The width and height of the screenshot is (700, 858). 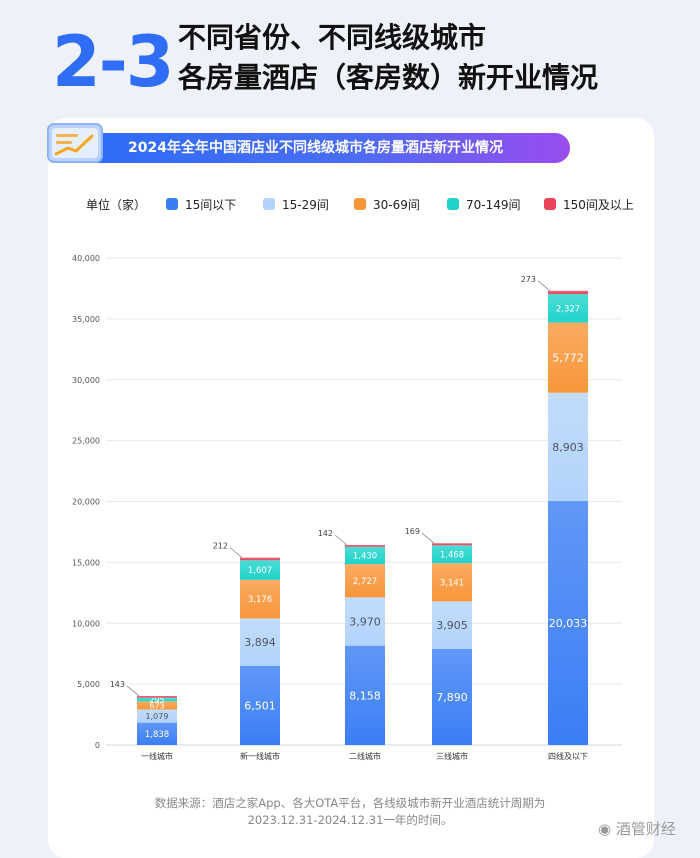 I want to click on legend-label: 15-29间, so click(x=305, y=205).